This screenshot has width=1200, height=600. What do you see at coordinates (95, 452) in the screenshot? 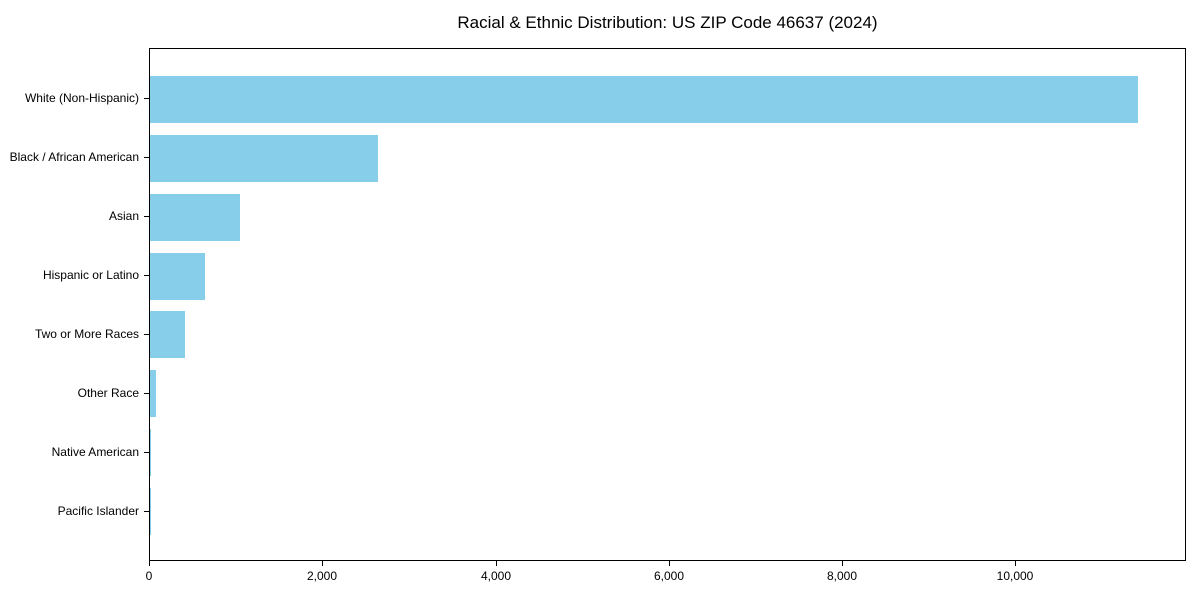
I see `y-tick-label: Native American` at bounding box center [95, 452].